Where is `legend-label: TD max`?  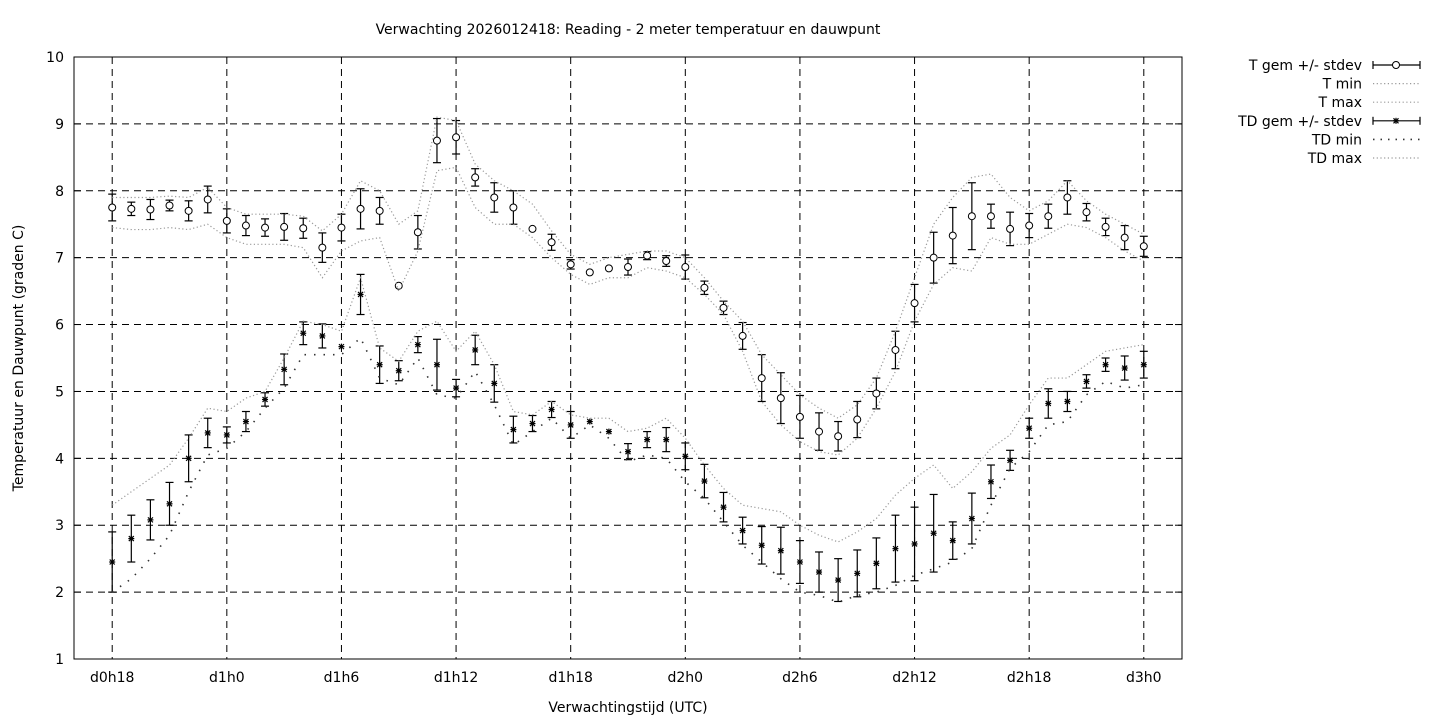 legend-label: TD max is located at coordinates (1334, 159).